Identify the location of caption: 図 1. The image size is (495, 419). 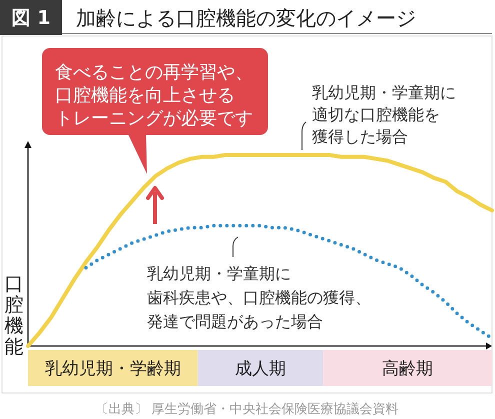
(31, 18).